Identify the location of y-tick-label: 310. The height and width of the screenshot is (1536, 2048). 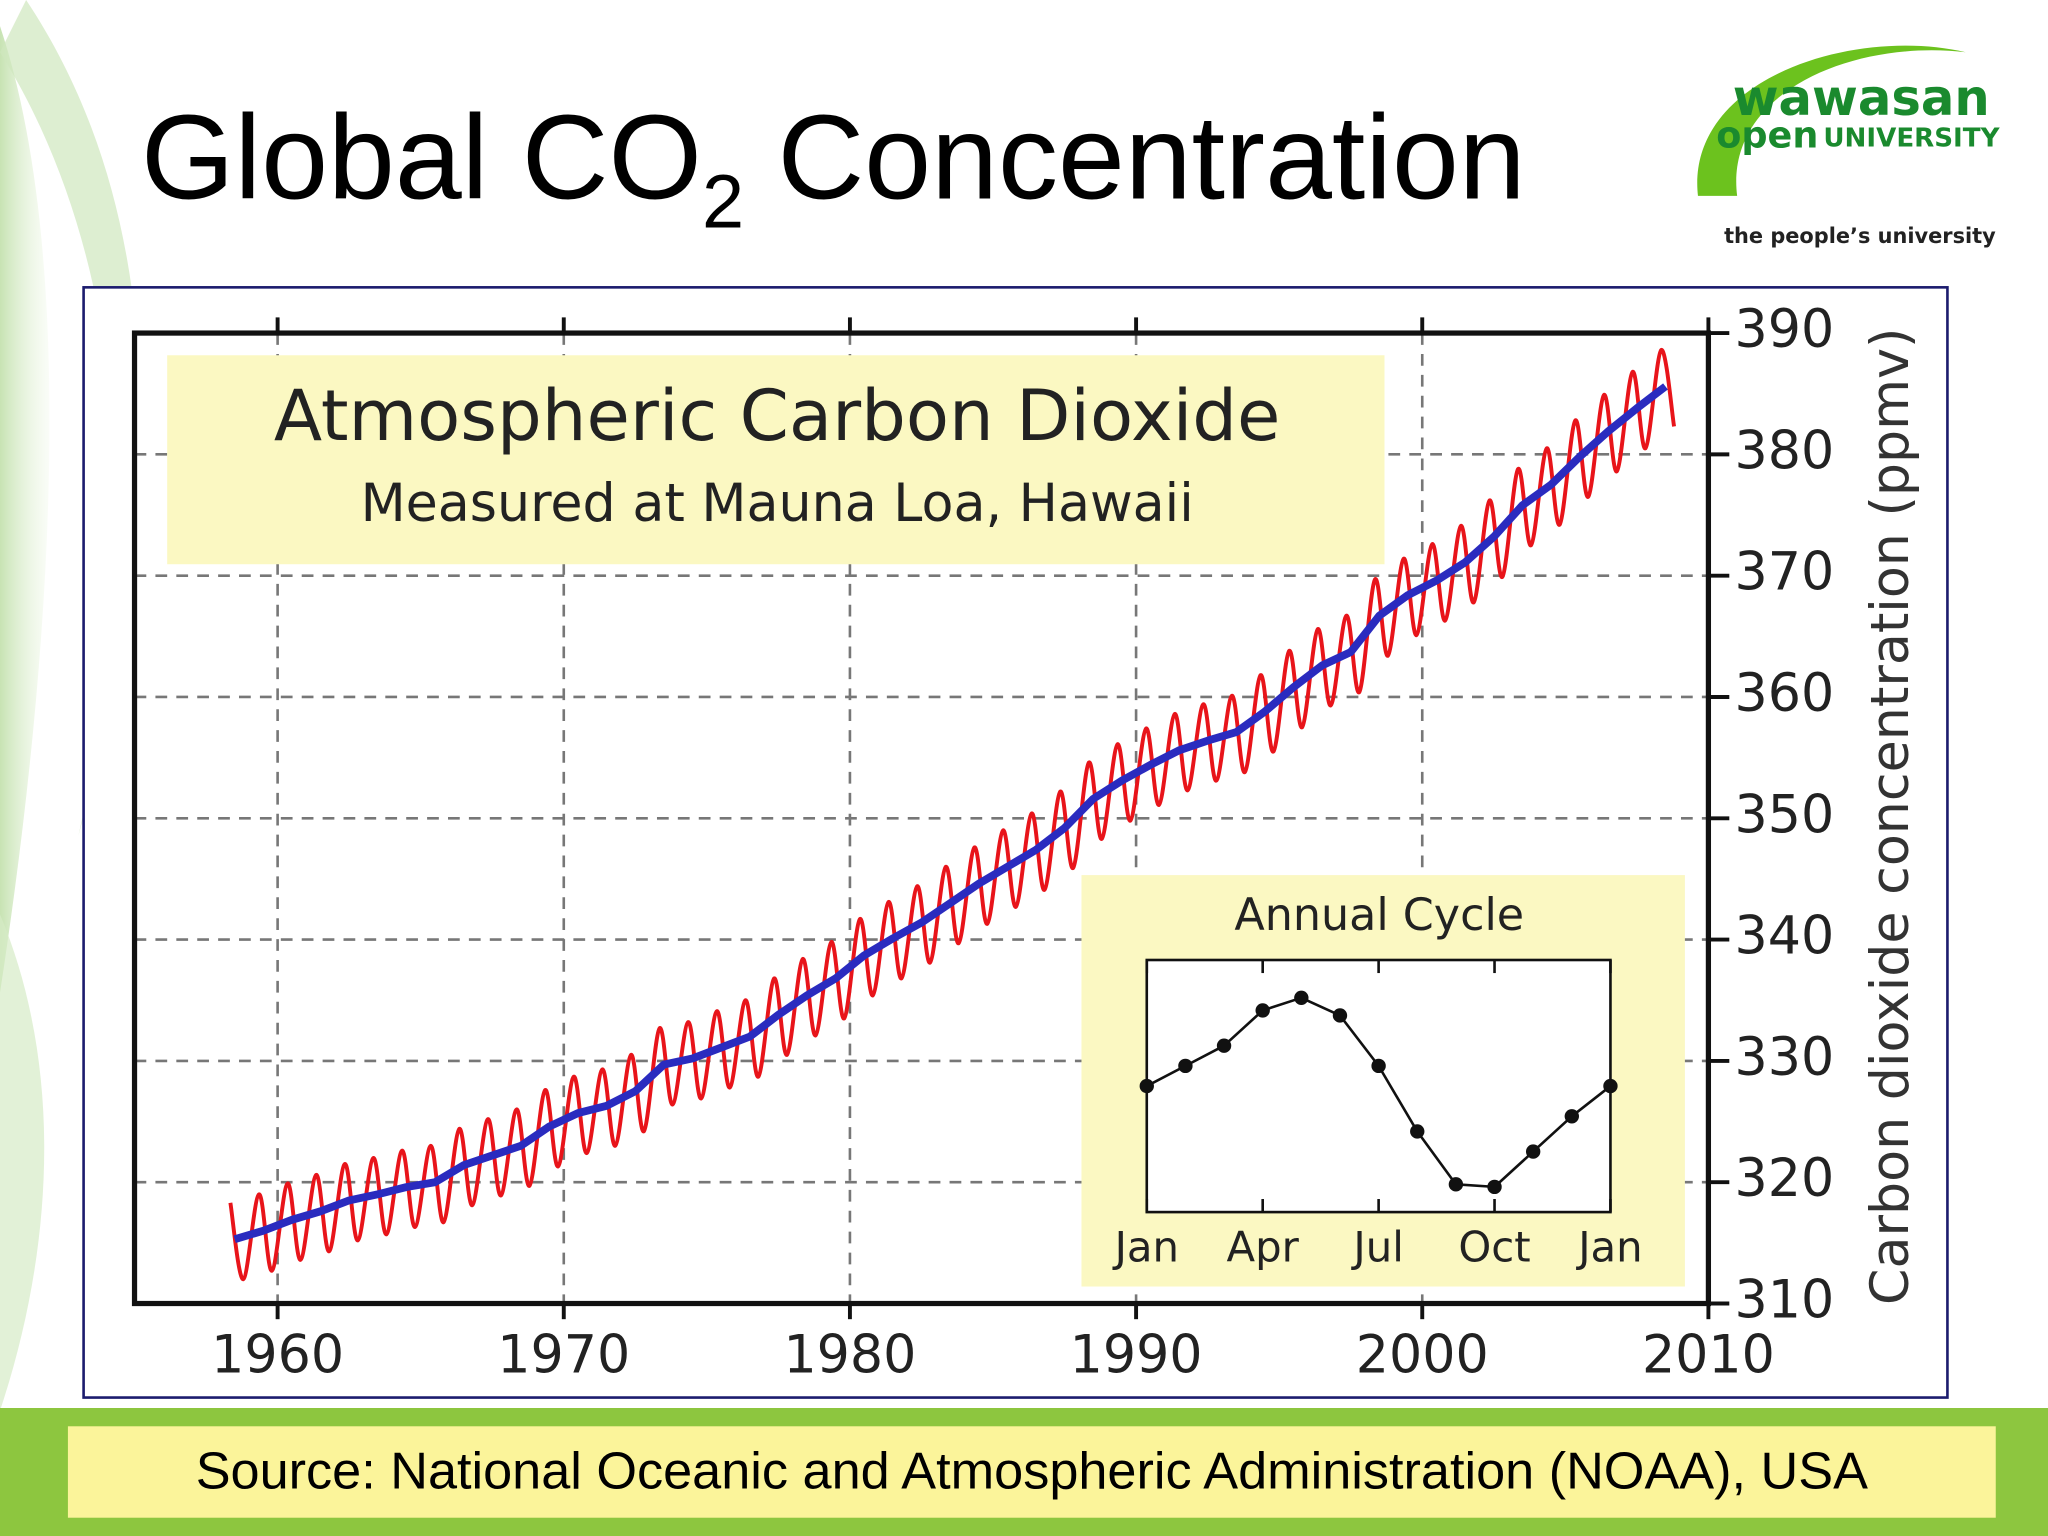
(1785, 1301).